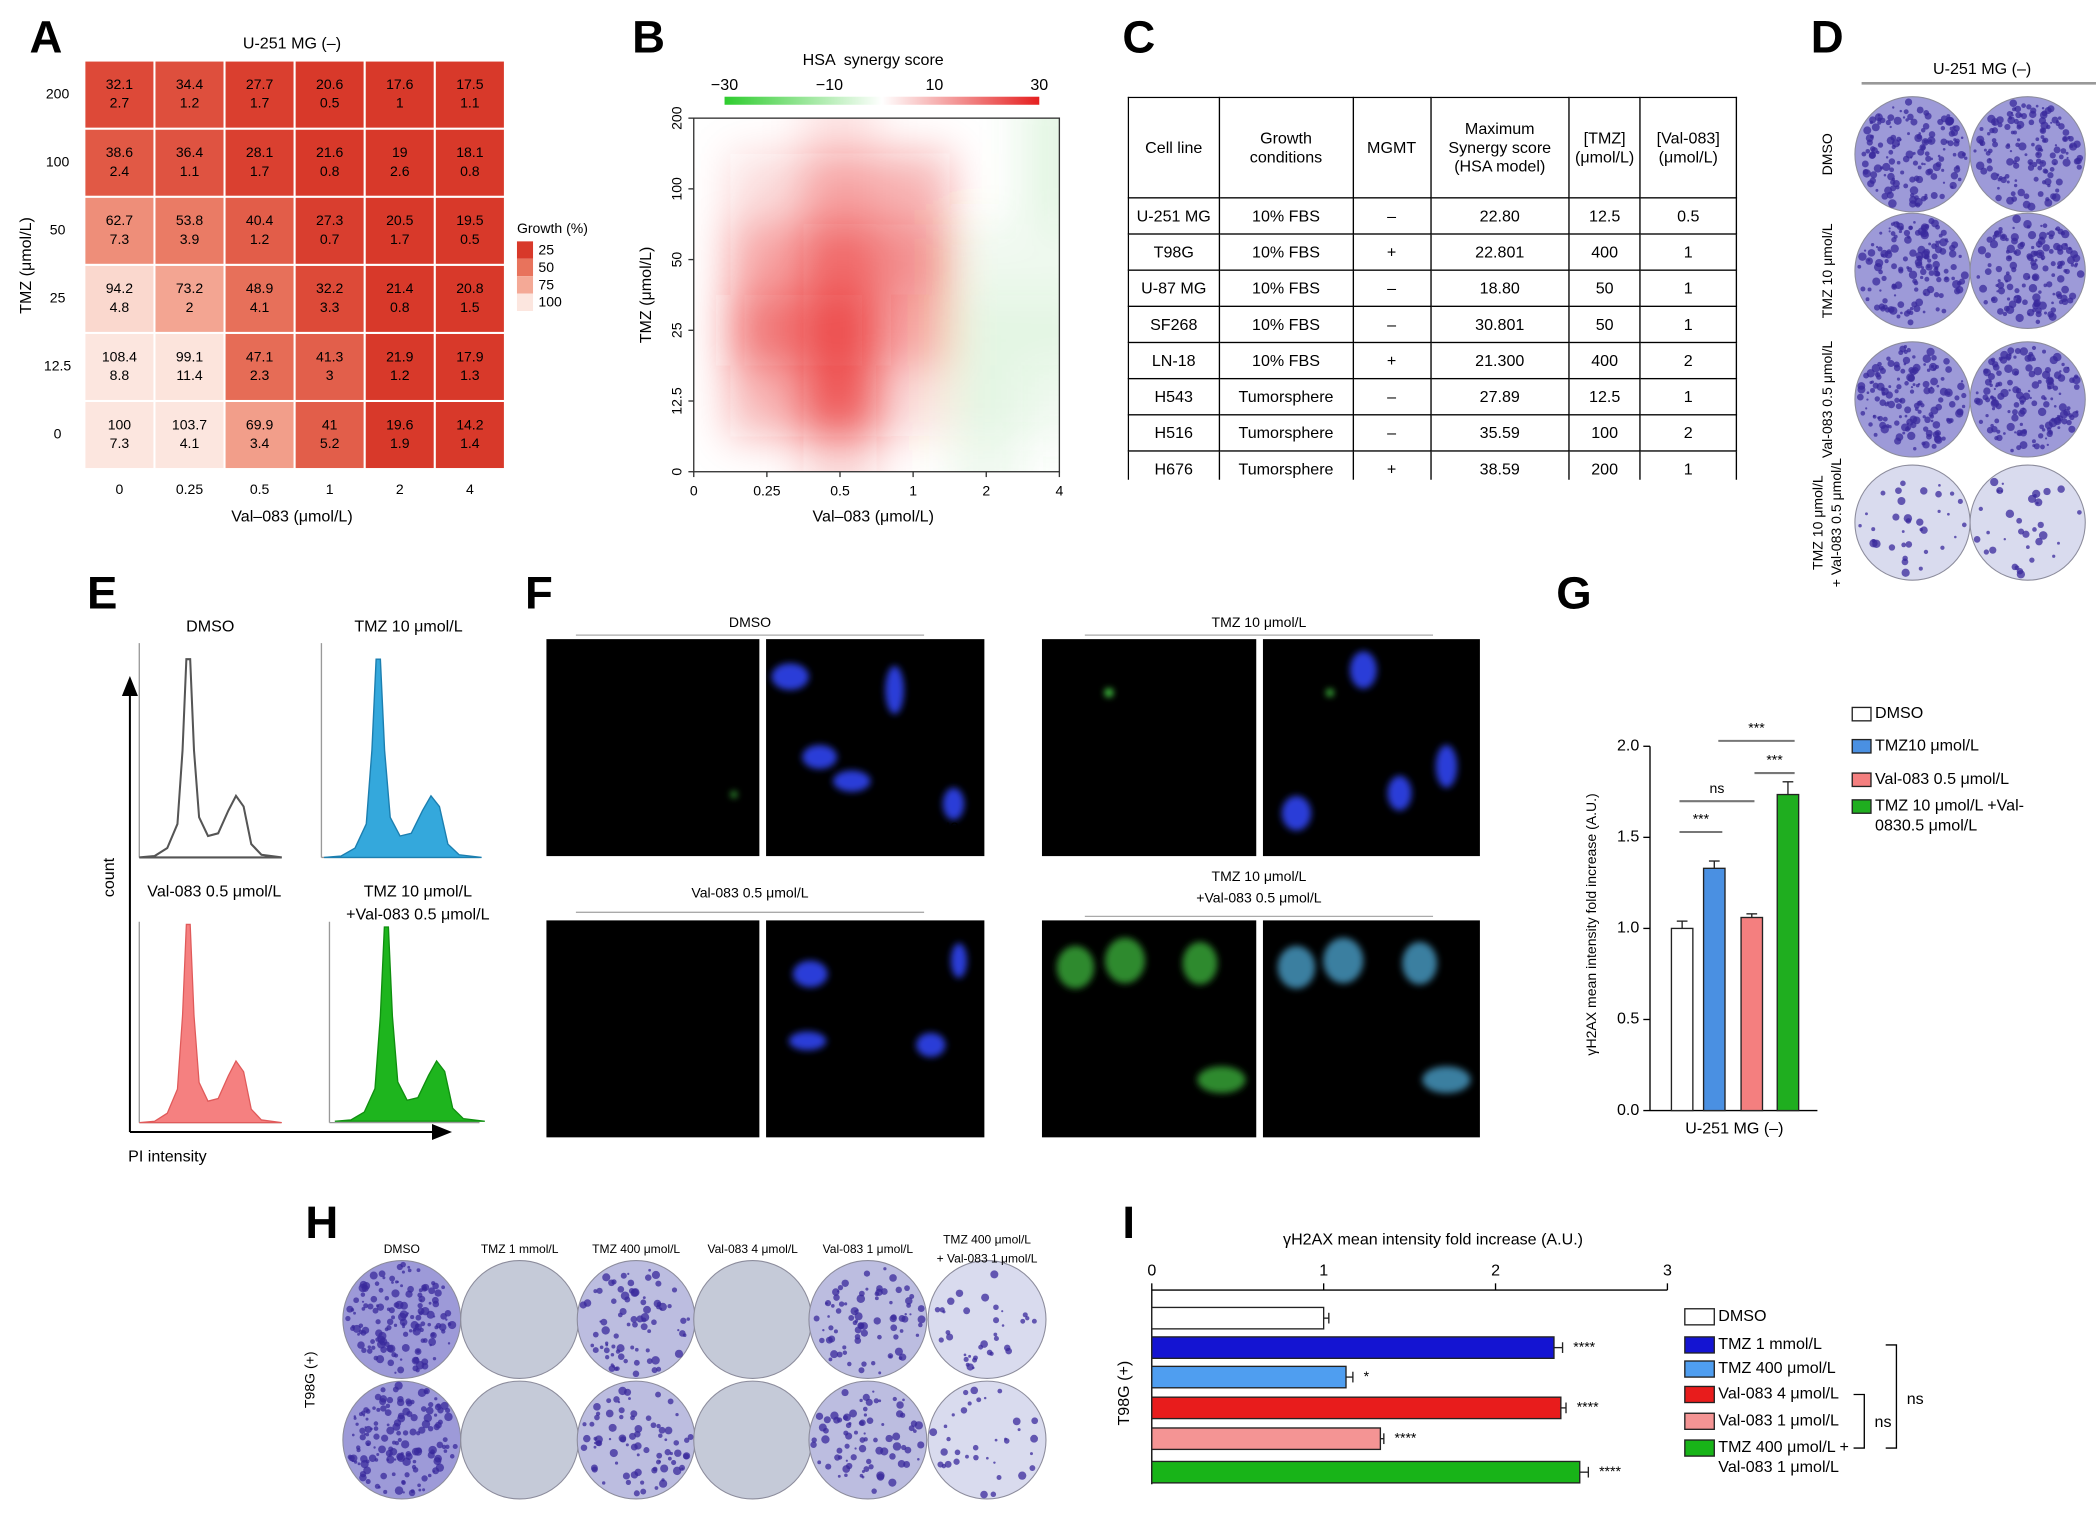  Describe the element at coordinates (520, 1249) in the screenshot. I see `column-label: TMZ 1 mmol/L` at that location.